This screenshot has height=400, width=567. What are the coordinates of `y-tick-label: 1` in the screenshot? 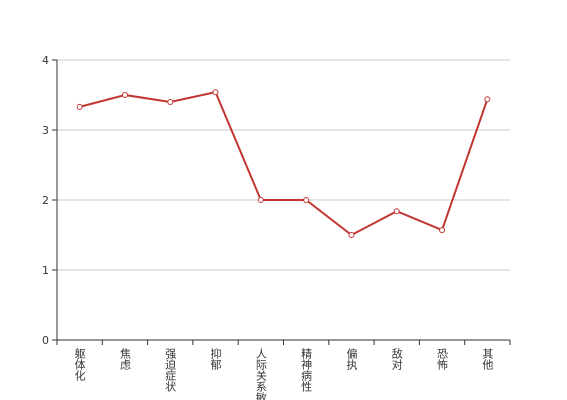 It's located at (45, 270).